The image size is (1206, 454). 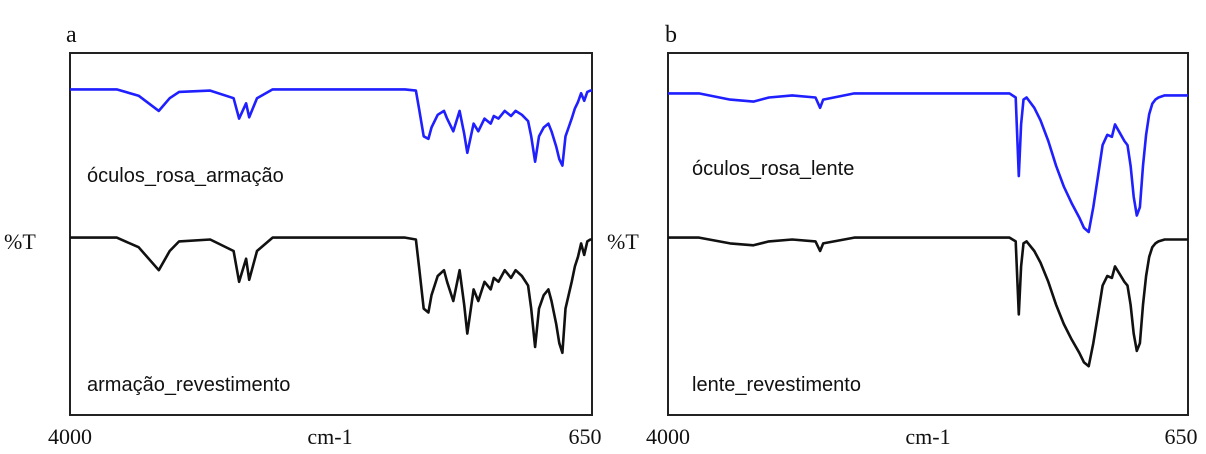 I want to click on panel-b-series-1-label: lente_revestimento, so click(x=776, y=385).